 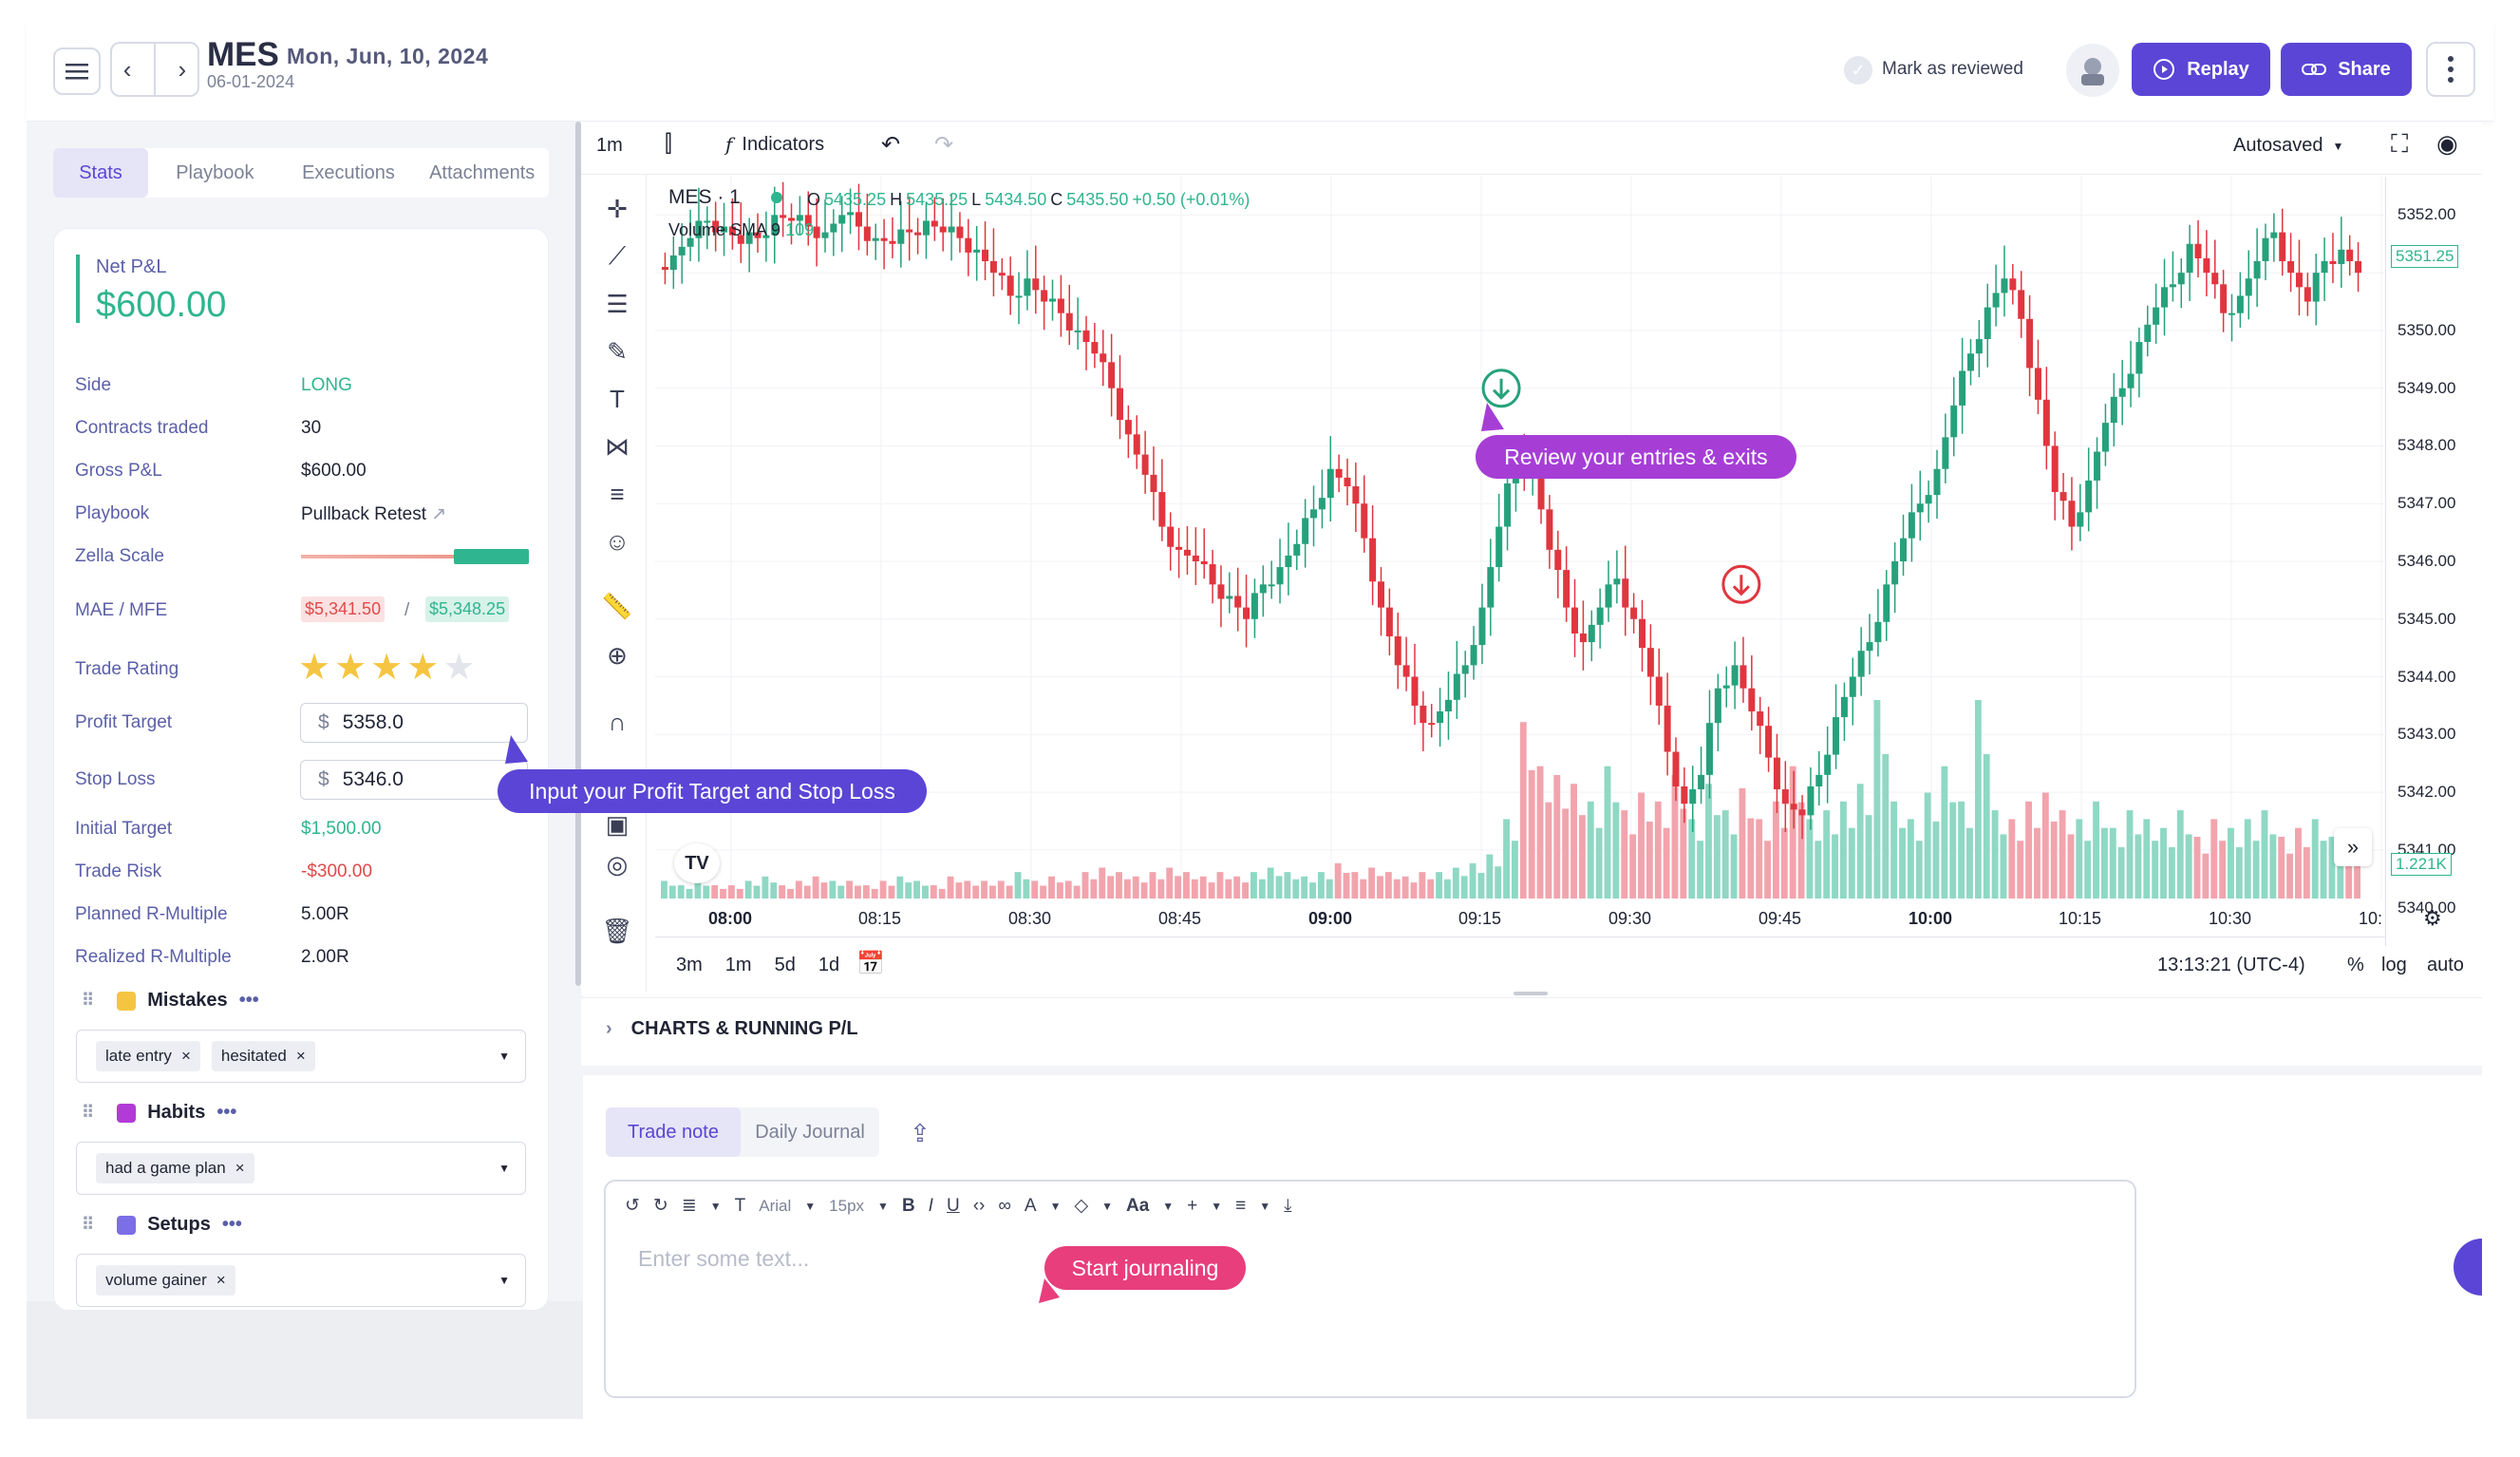 What do you see at coordinates (617, 721) in the screenshot?
I see `magnet-icon: ∩` at bounding box center [617, 721].